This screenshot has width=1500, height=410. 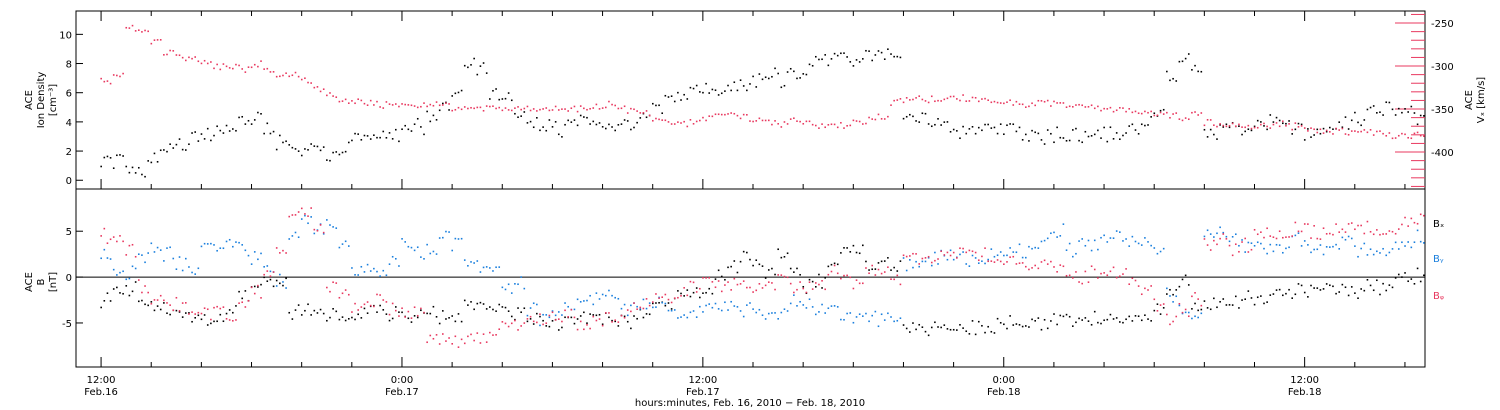 What do you see at coordinates (402, 380) in the screenshot?
I see `x-tick-time: 0:00` at bounding box center [402, 380].